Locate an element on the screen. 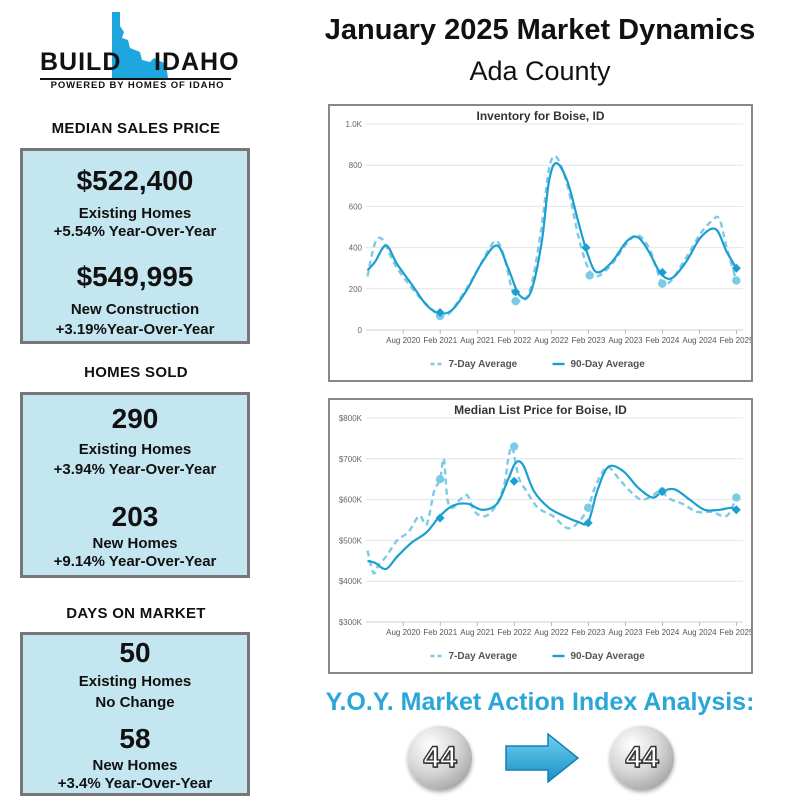 Image resolution: width=810 pixels, height=810 pixels. inventory-legend-90day-label: 90-Day Average is located at coordinates (608, 364).